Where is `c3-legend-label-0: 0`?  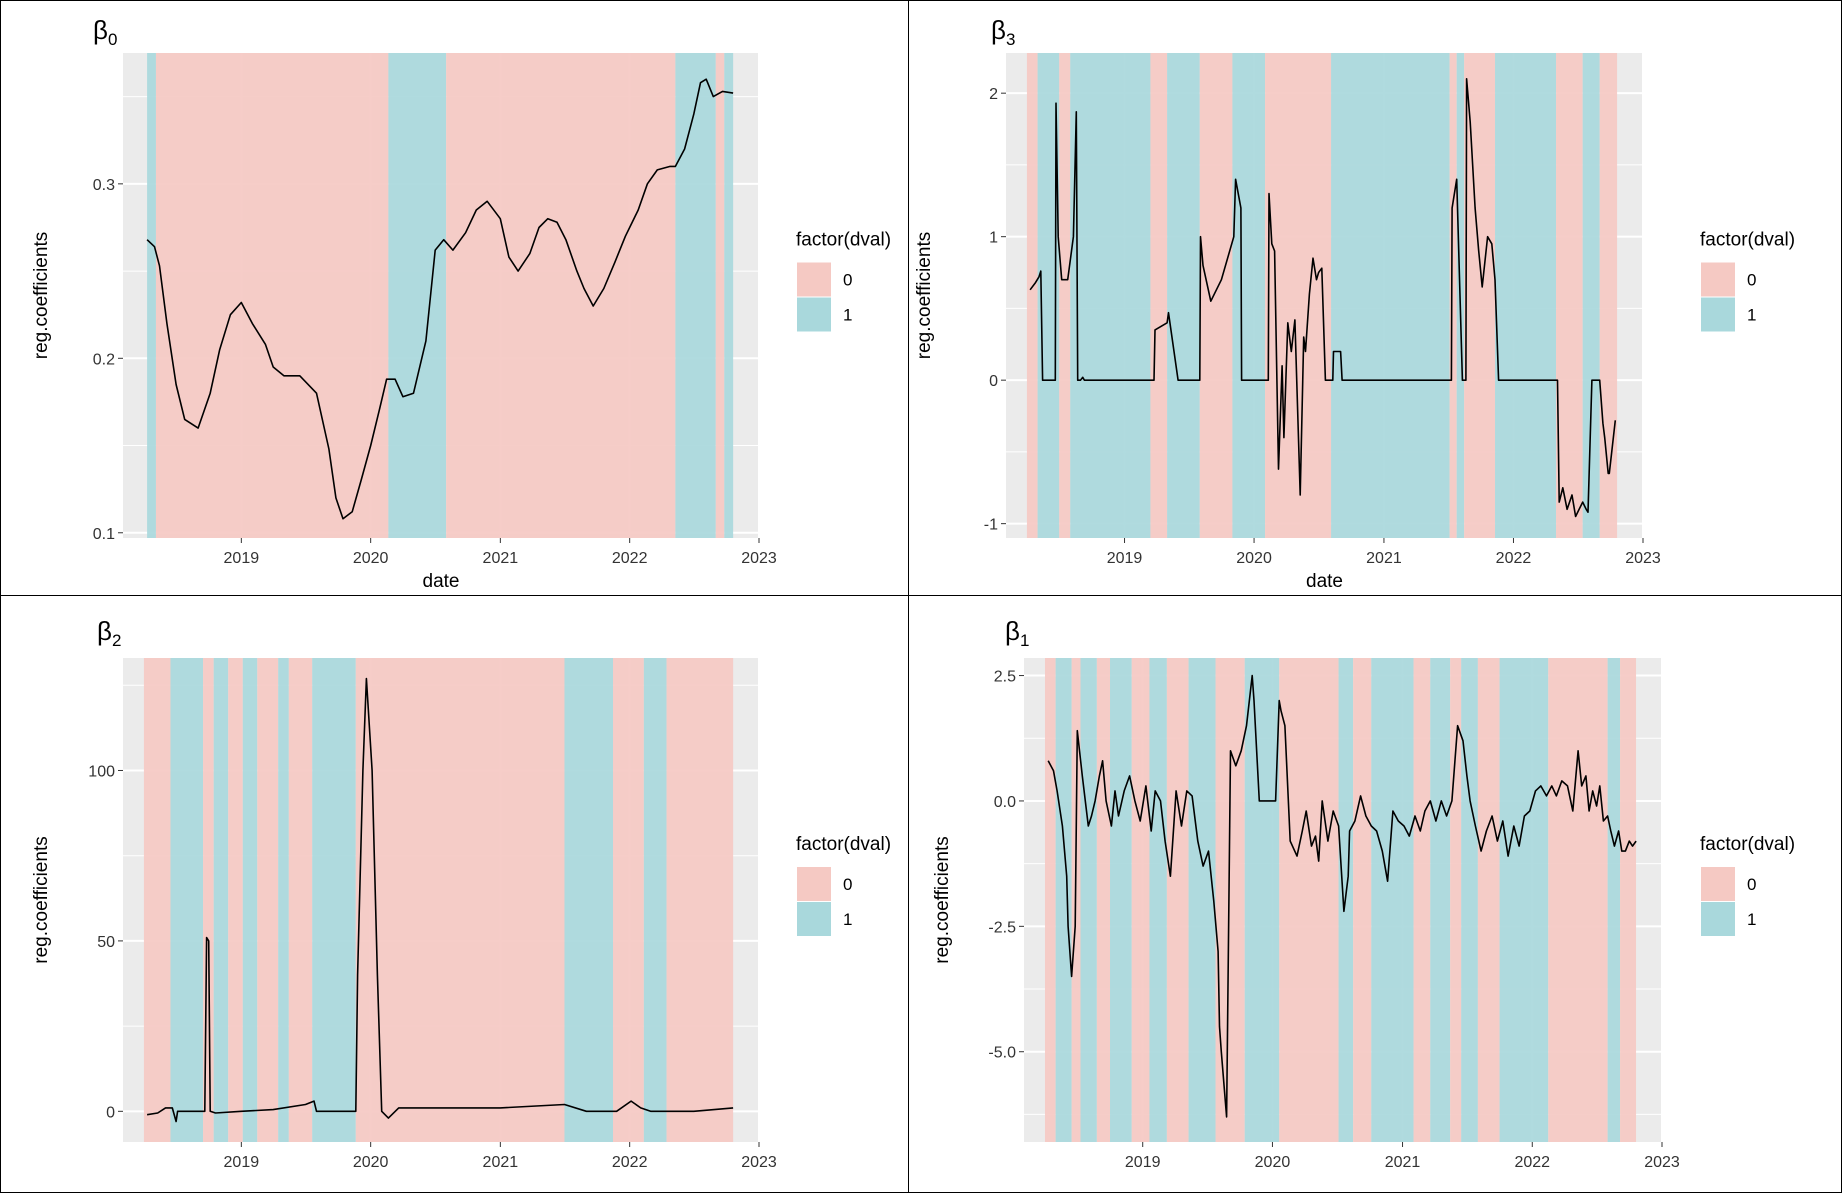
c3-legend-label-0: 0 is located at coordinates (1751, 884).